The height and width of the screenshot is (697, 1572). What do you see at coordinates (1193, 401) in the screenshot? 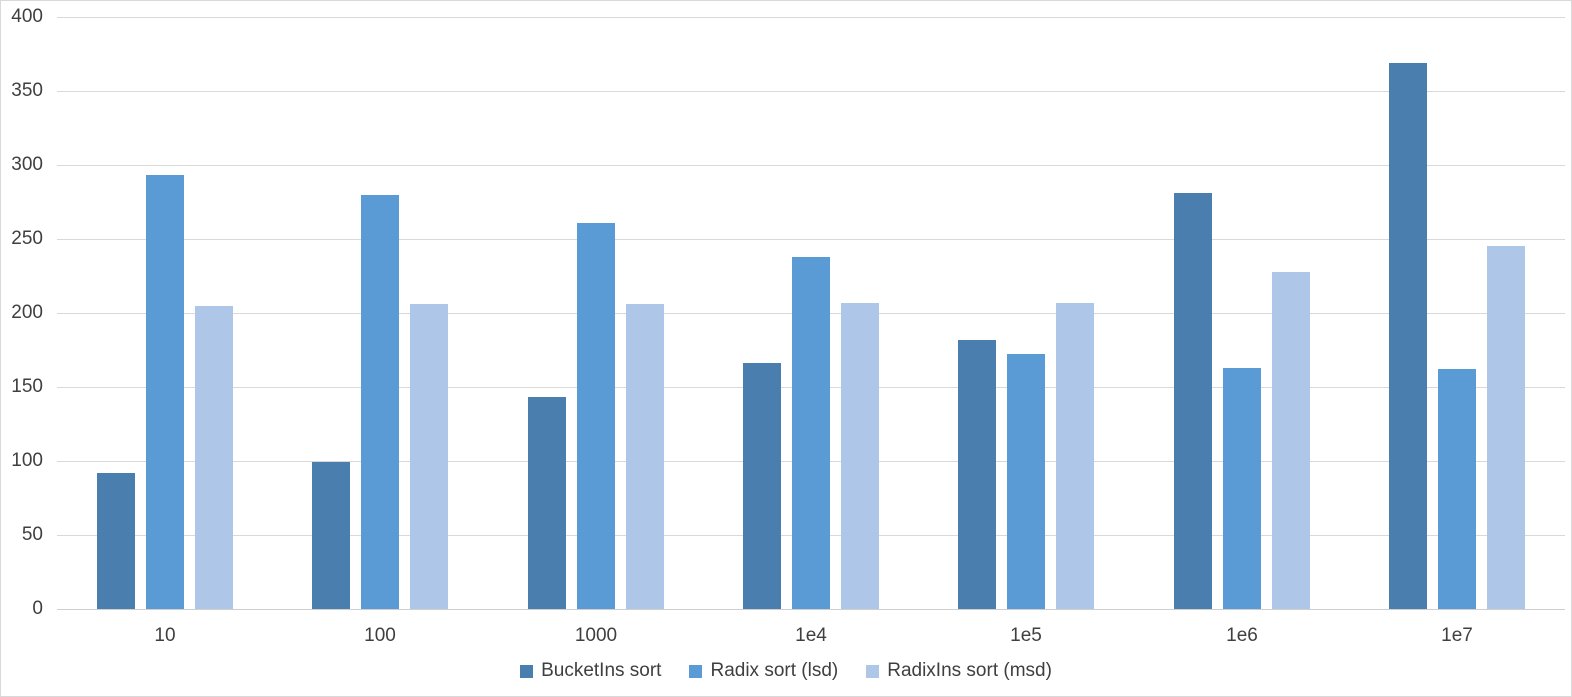
I see `bar-bucketins-sort-1e6` at bounding box center [1193, 401].